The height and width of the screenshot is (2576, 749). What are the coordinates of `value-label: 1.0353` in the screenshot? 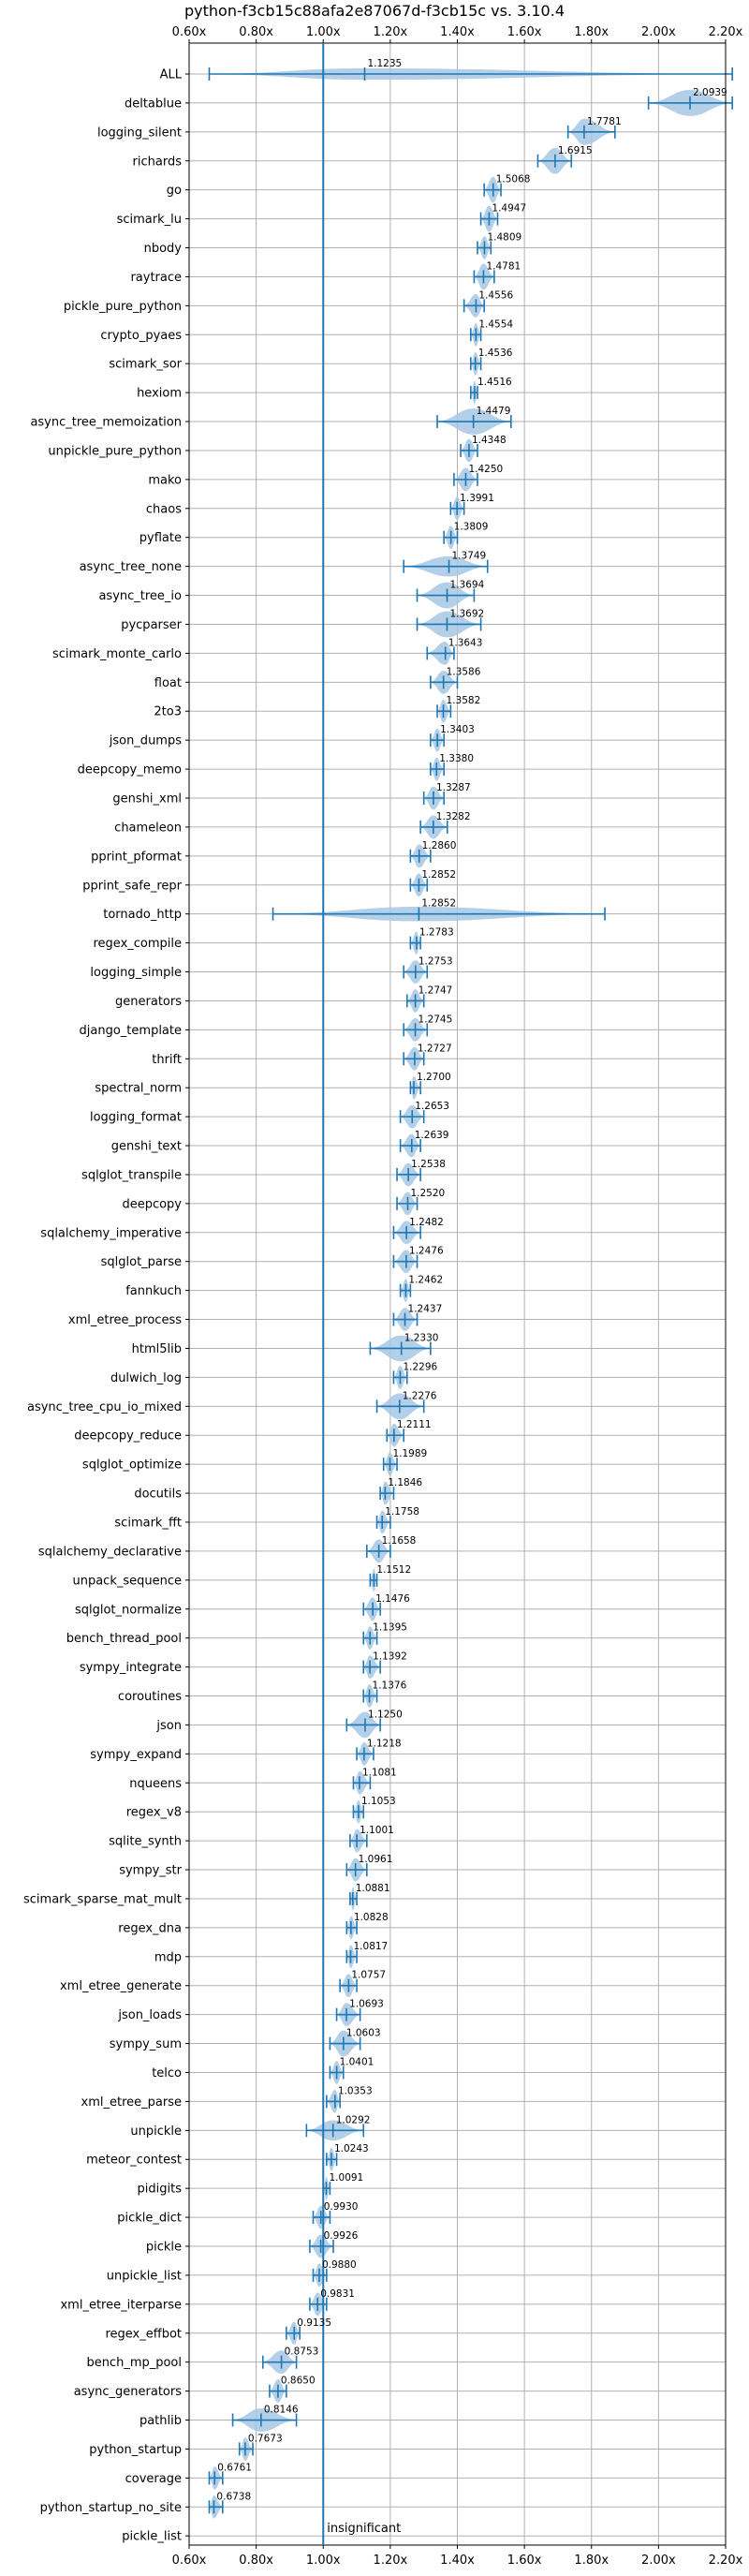 It's located at (355, 2090).